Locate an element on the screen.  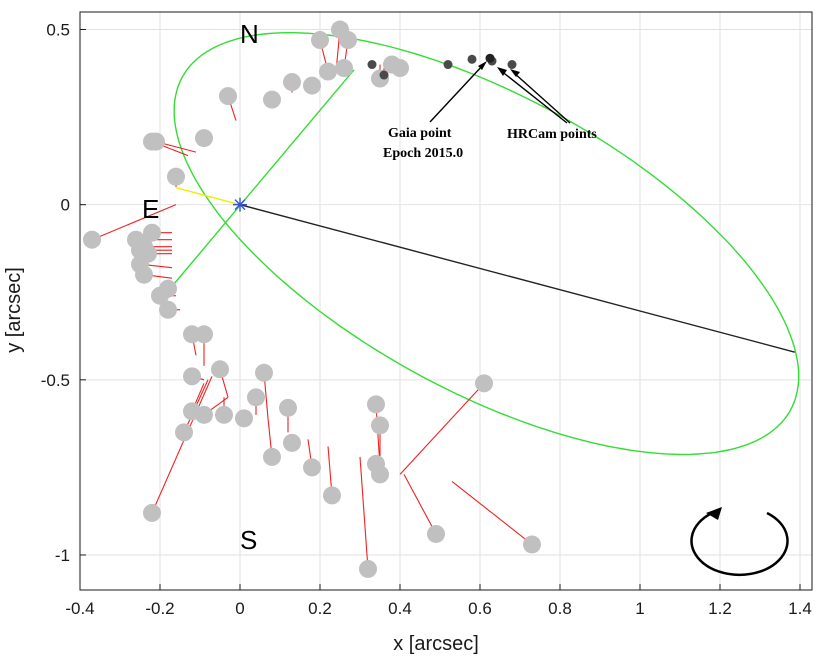
y-axis-title: y [arcsec] is located at coordinates (14, 310).